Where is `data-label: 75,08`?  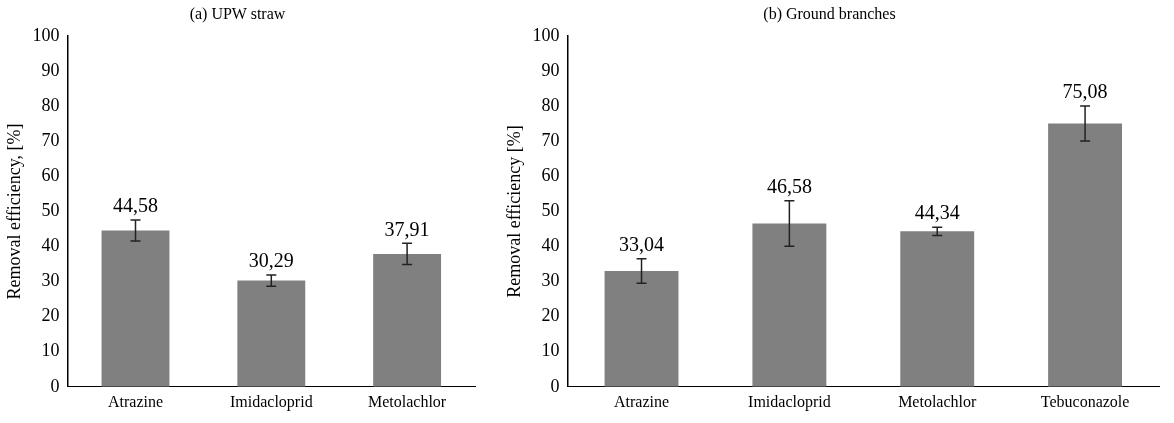 data-label: 75,08 is located at coordinates (1085, 91).